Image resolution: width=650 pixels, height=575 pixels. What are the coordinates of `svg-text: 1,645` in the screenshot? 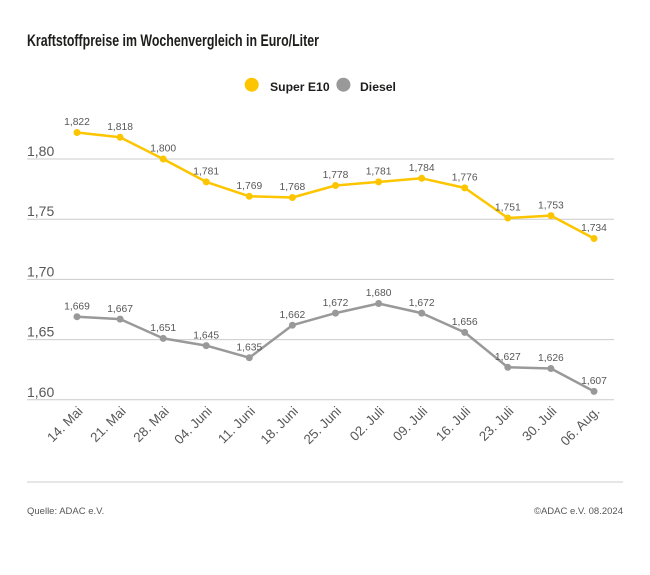 It's located at (206, 335).